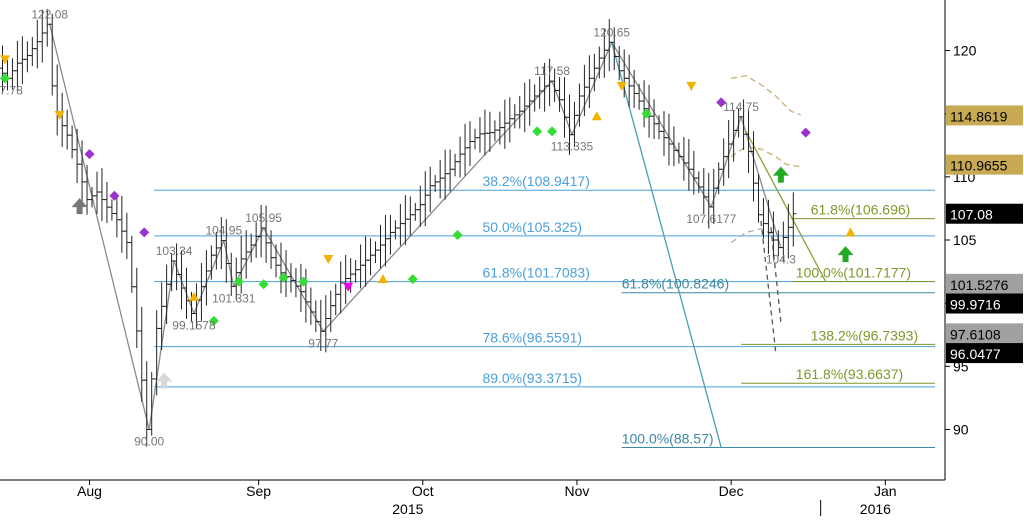 Image resolution: width=1024 pixels, height=522 pixels. I want to click on swing-price-label: 122.08, so click(49, 14).